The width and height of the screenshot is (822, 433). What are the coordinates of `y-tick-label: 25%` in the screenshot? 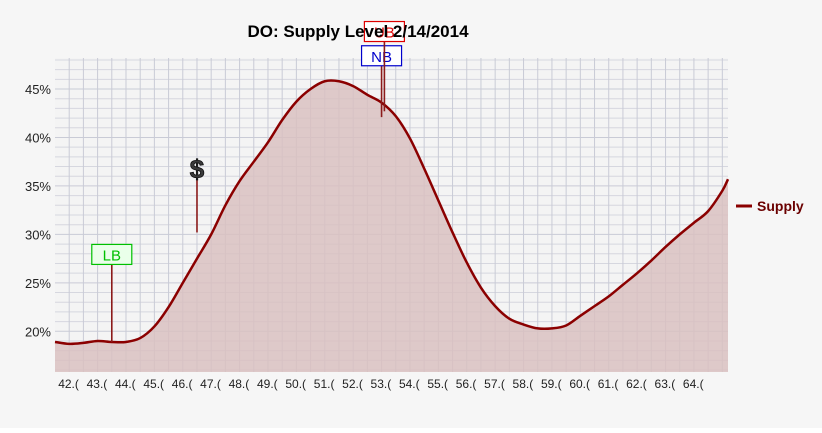 It's located at (38, 283).